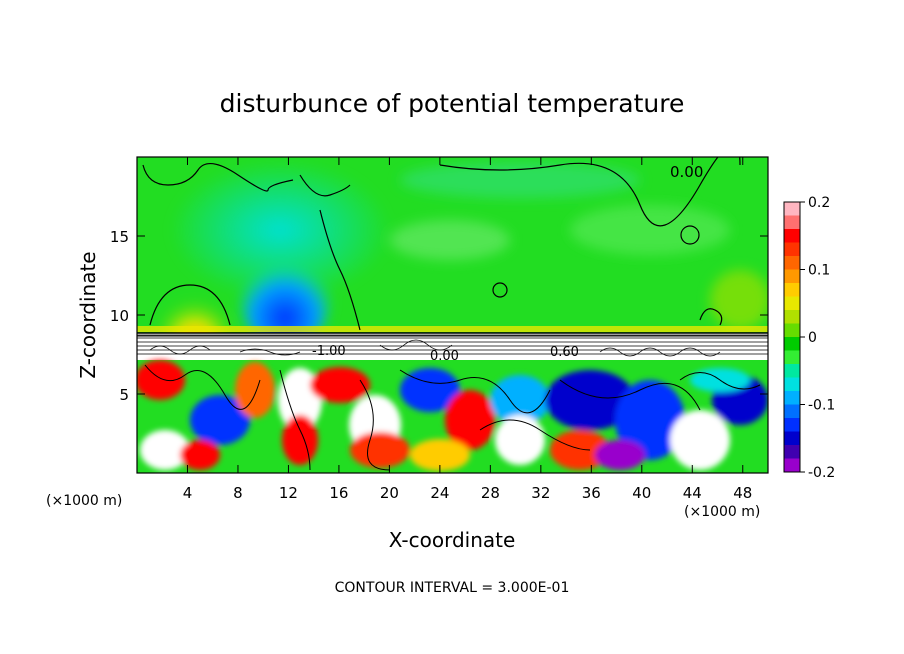 This screenshot has height=654, width=904. What do you see at coordinates (591, 493) in the screenshot?
I see `x-tick-label: 36` at bounding box center [591, 493].